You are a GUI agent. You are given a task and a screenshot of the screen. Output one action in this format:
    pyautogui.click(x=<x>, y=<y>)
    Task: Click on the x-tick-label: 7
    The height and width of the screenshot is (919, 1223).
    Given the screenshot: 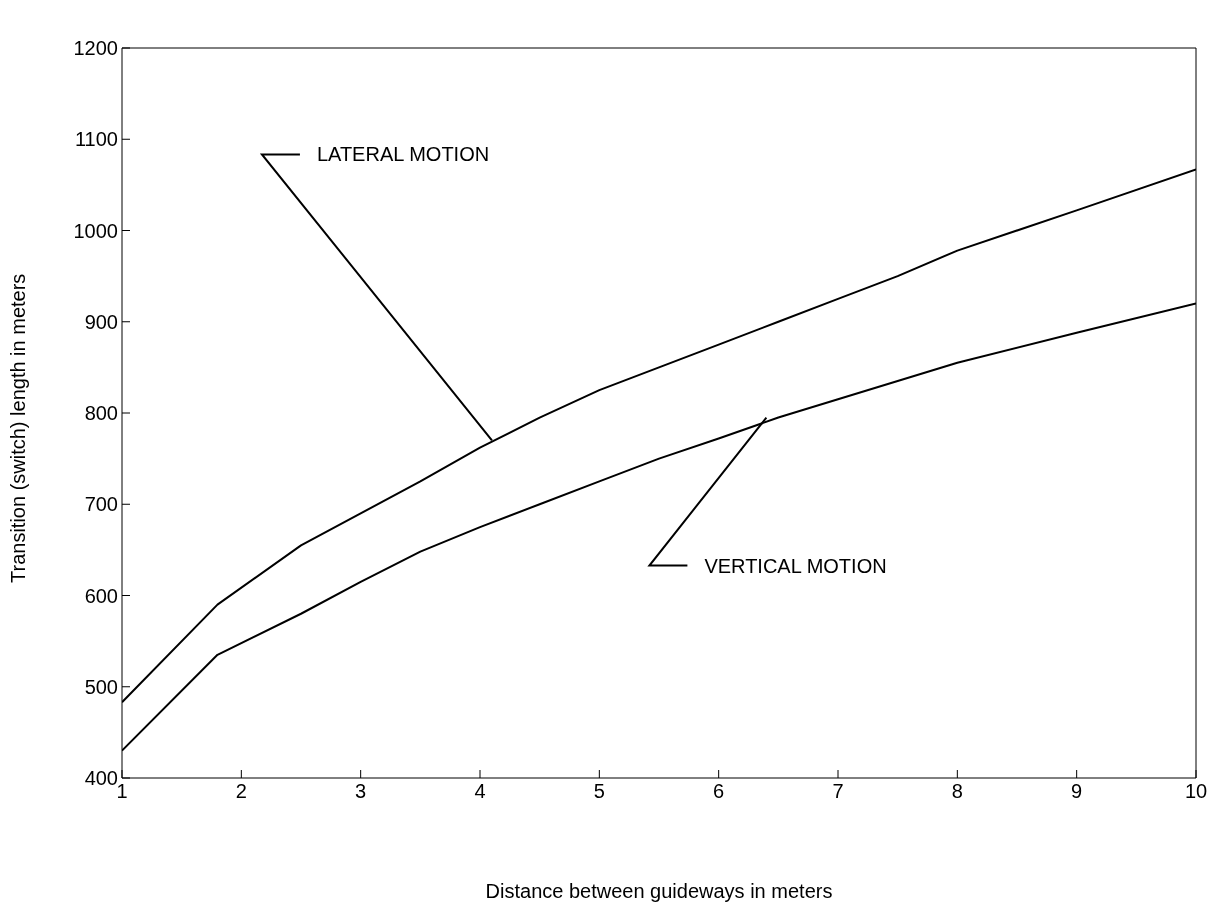 What is the action you would take?
    pyautogui.click(x=838, y=791)
    